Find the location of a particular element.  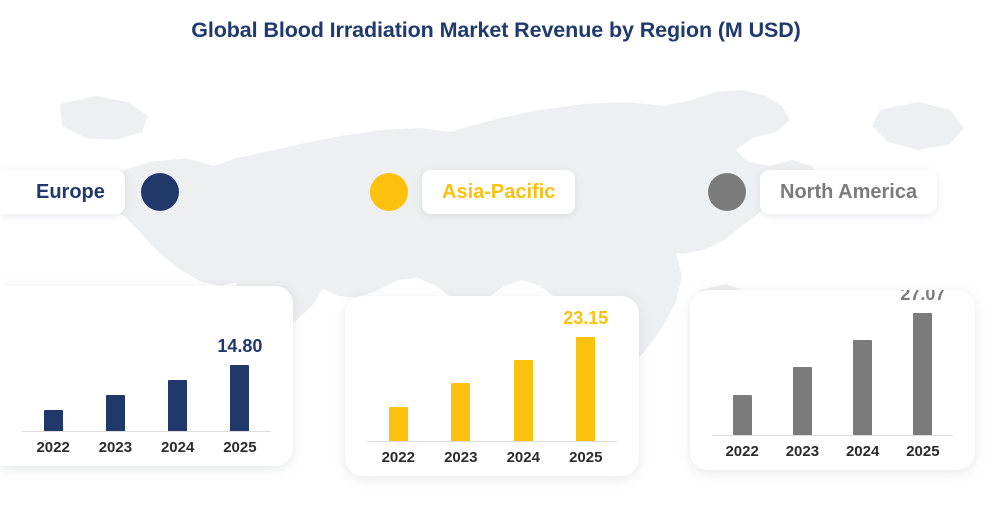

axis-line-asia-pacific is located at coordinates (492, 441).